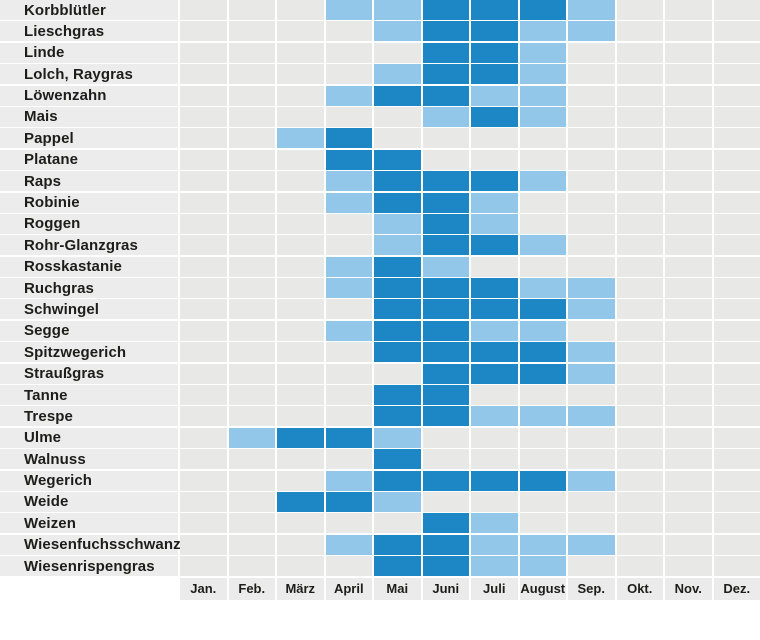 This screenshot has width=760, height=640. What do you see at coordinates (89, 437) in the screenshot?
I see `row-label: Ulme` at bounding box center [89, 437].